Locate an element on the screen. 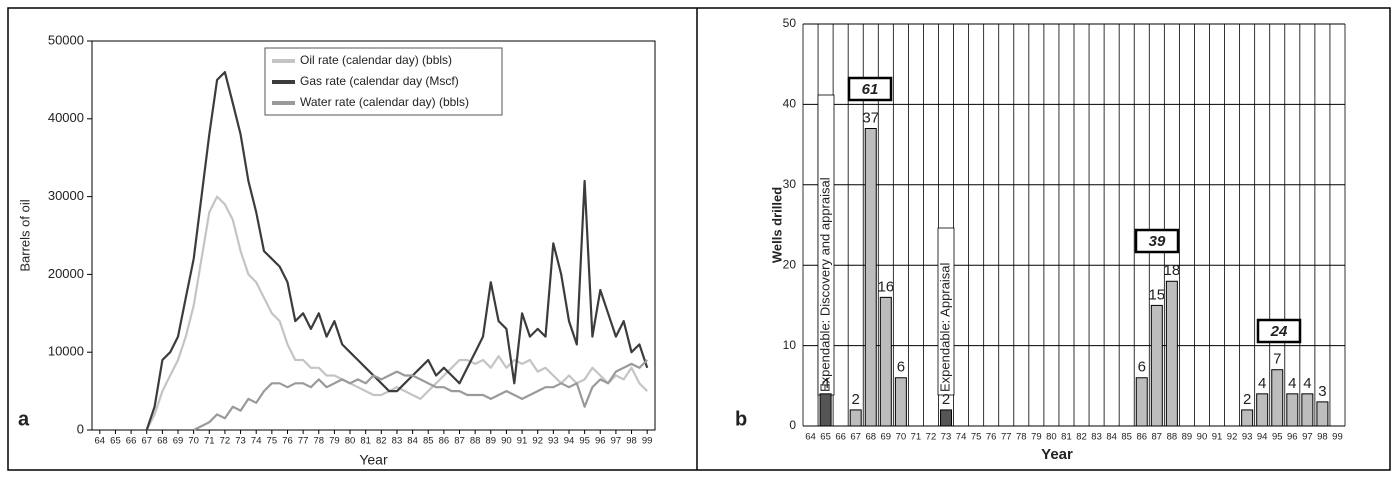  value-label: 6 is located at coordinates (901, 367).